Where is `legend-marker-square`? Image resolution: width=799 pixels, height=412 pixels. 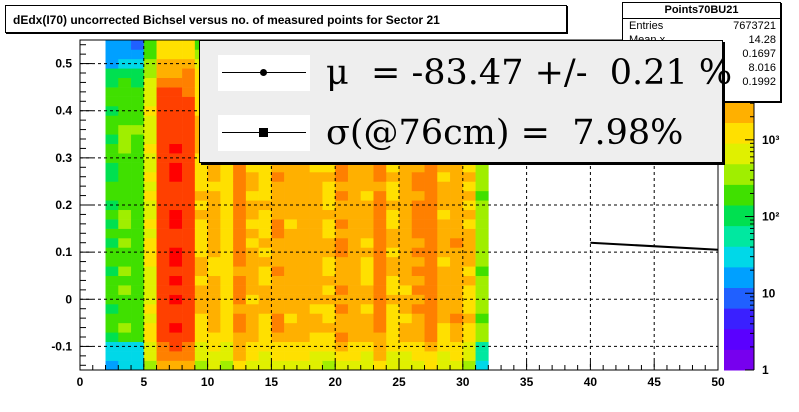
legend-marker-square is located at coordinates (264, 133).